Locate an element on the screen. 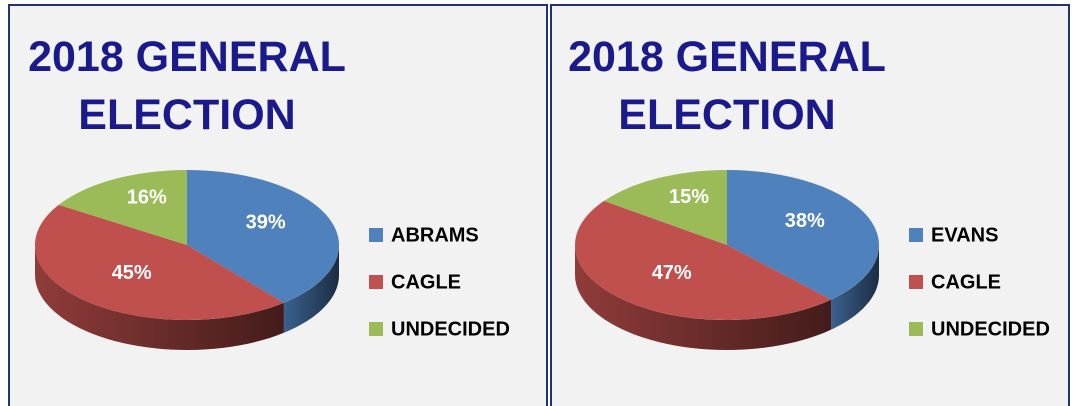  value-label: 39% is located at coordinates (266, 223).